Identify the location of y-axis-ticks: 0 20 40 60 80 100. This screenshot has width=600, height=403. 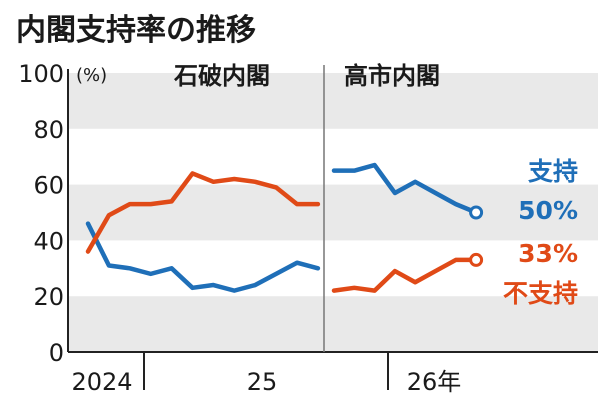
(41, 213).